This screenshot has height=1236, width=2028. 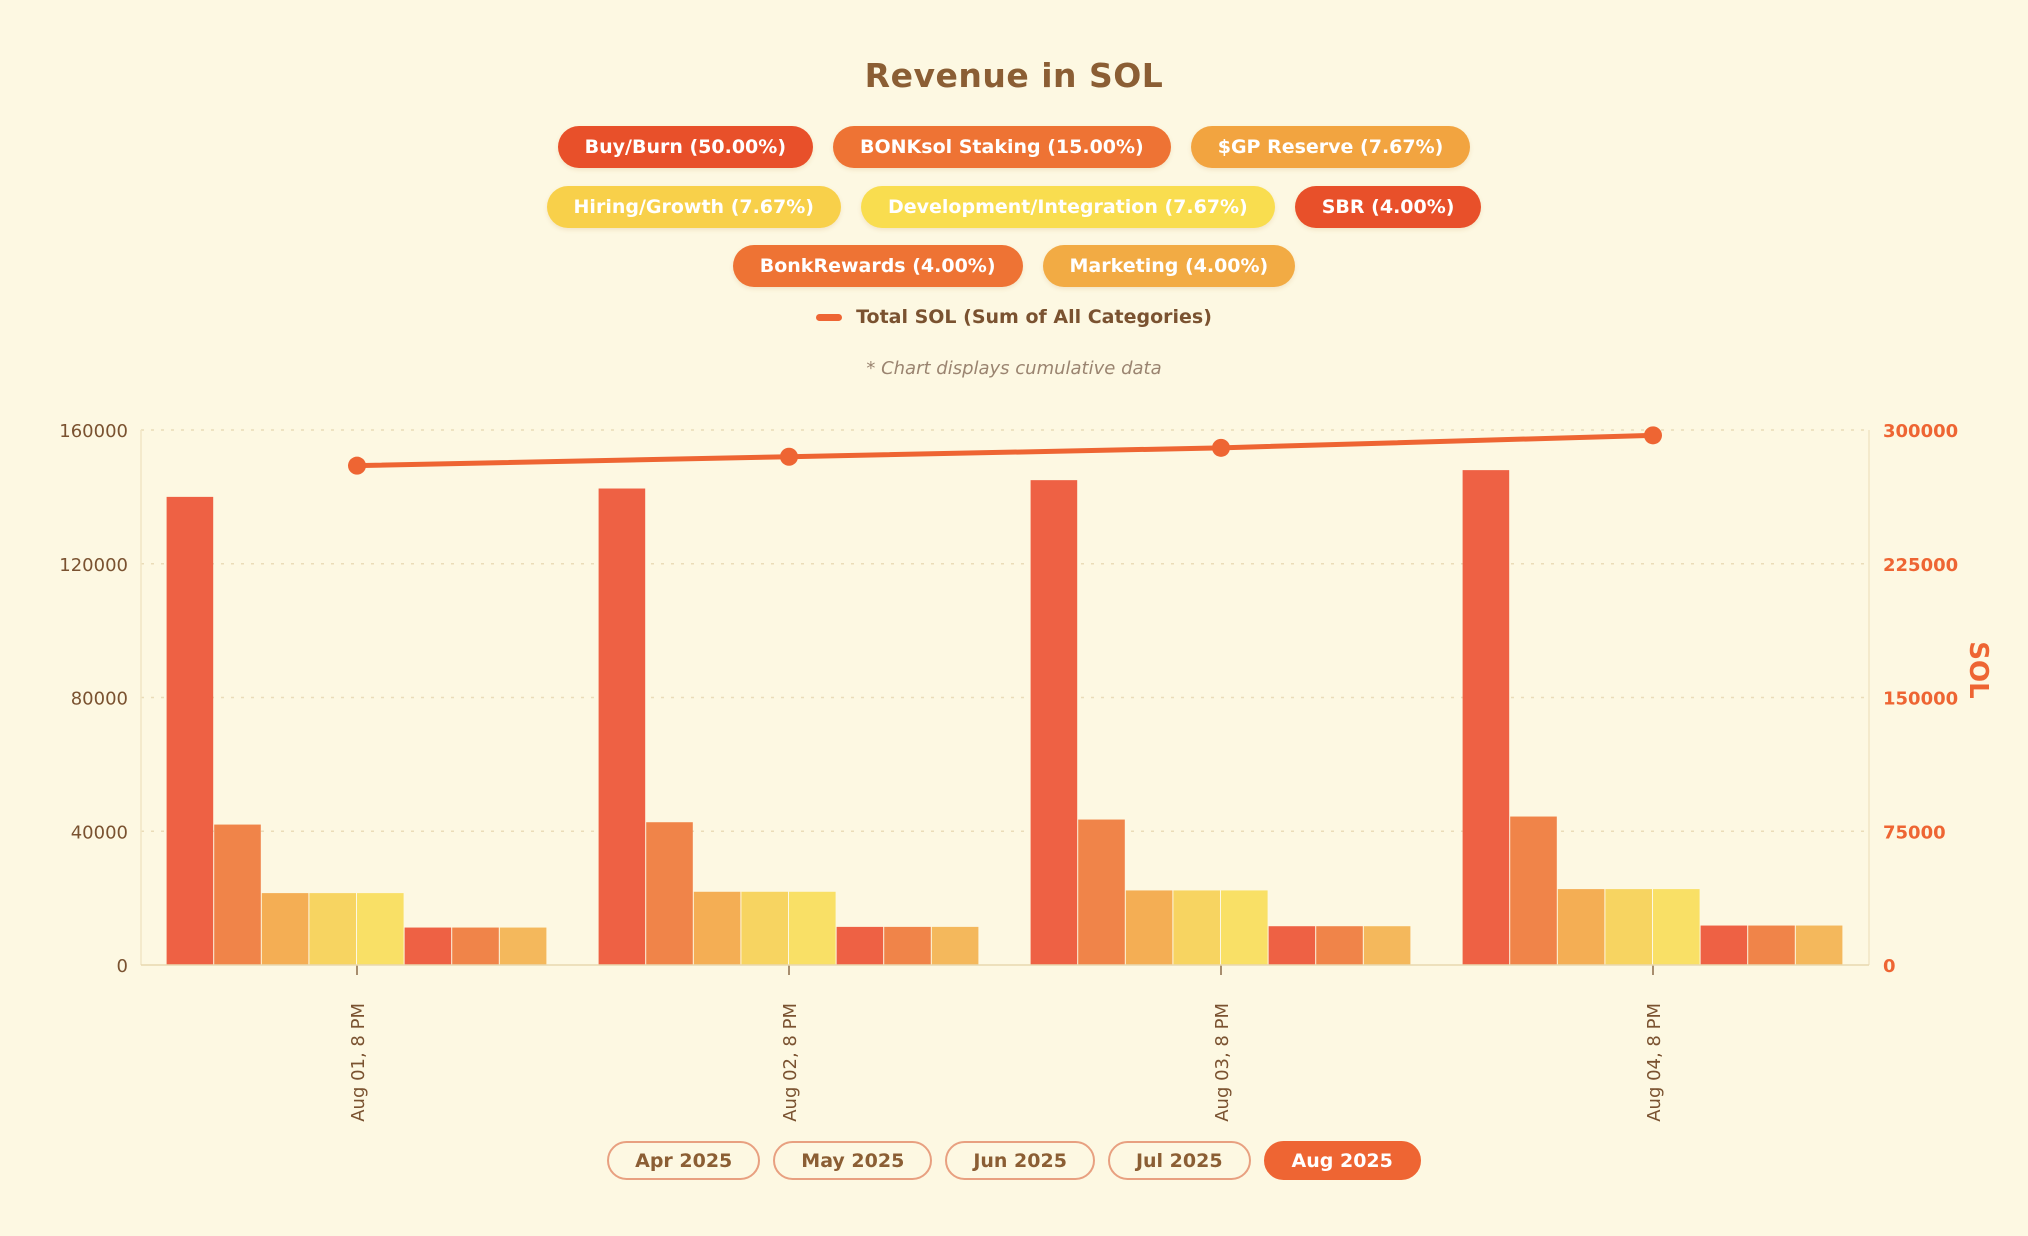 What do you see at coordinates (93, 431) in the screenshot?
I see `y-tick-left: 160000` at bounding box center [93, 431].